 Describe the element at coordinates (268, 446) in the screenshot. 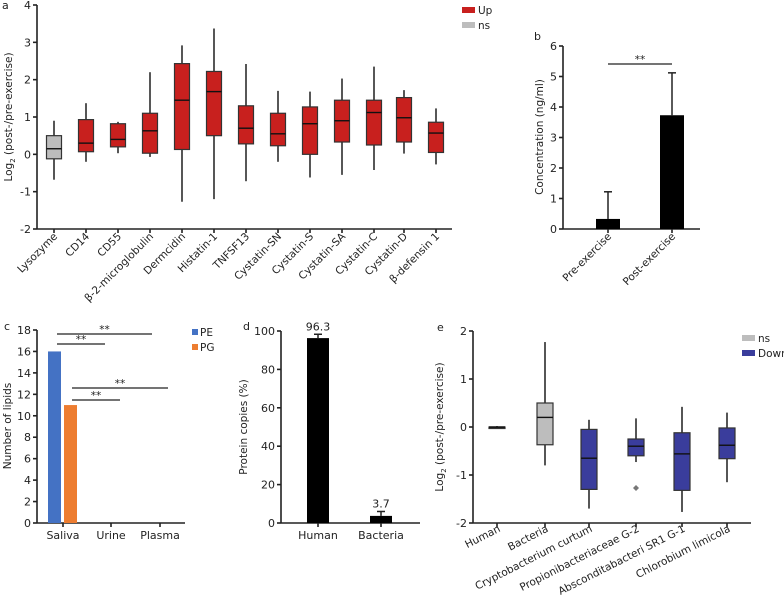

I see `y-tick-label: 40` at that location.